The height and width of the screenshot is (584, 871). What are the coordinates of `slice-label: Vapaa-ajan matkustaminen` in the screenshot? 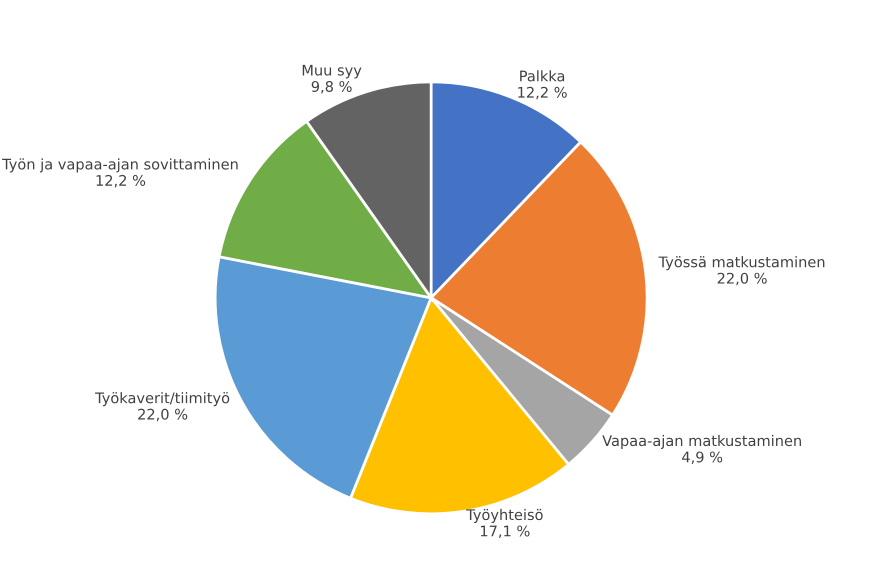 It's located at (701, 441).